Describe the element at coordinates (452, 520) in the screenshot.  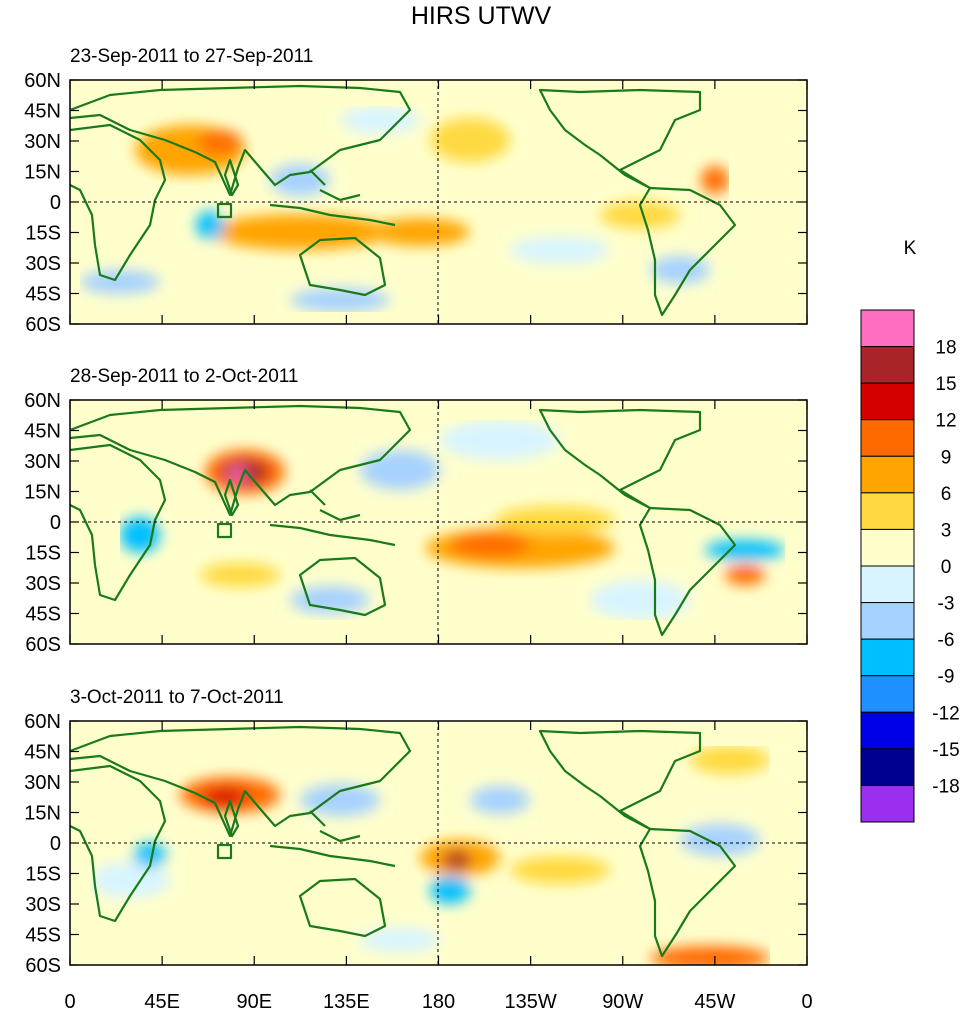
I see `panel-2-anomaly-field` at that location.